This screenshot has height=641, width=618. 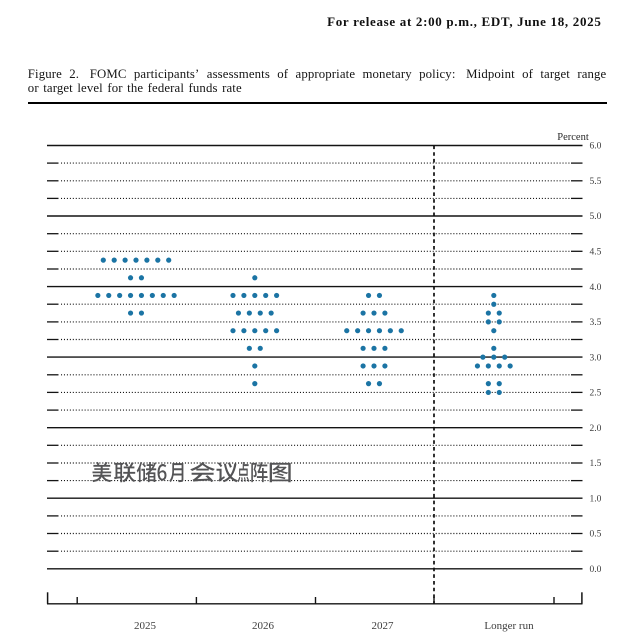 I want to click on svg-text: 4.0, so click(x=596, y=288).